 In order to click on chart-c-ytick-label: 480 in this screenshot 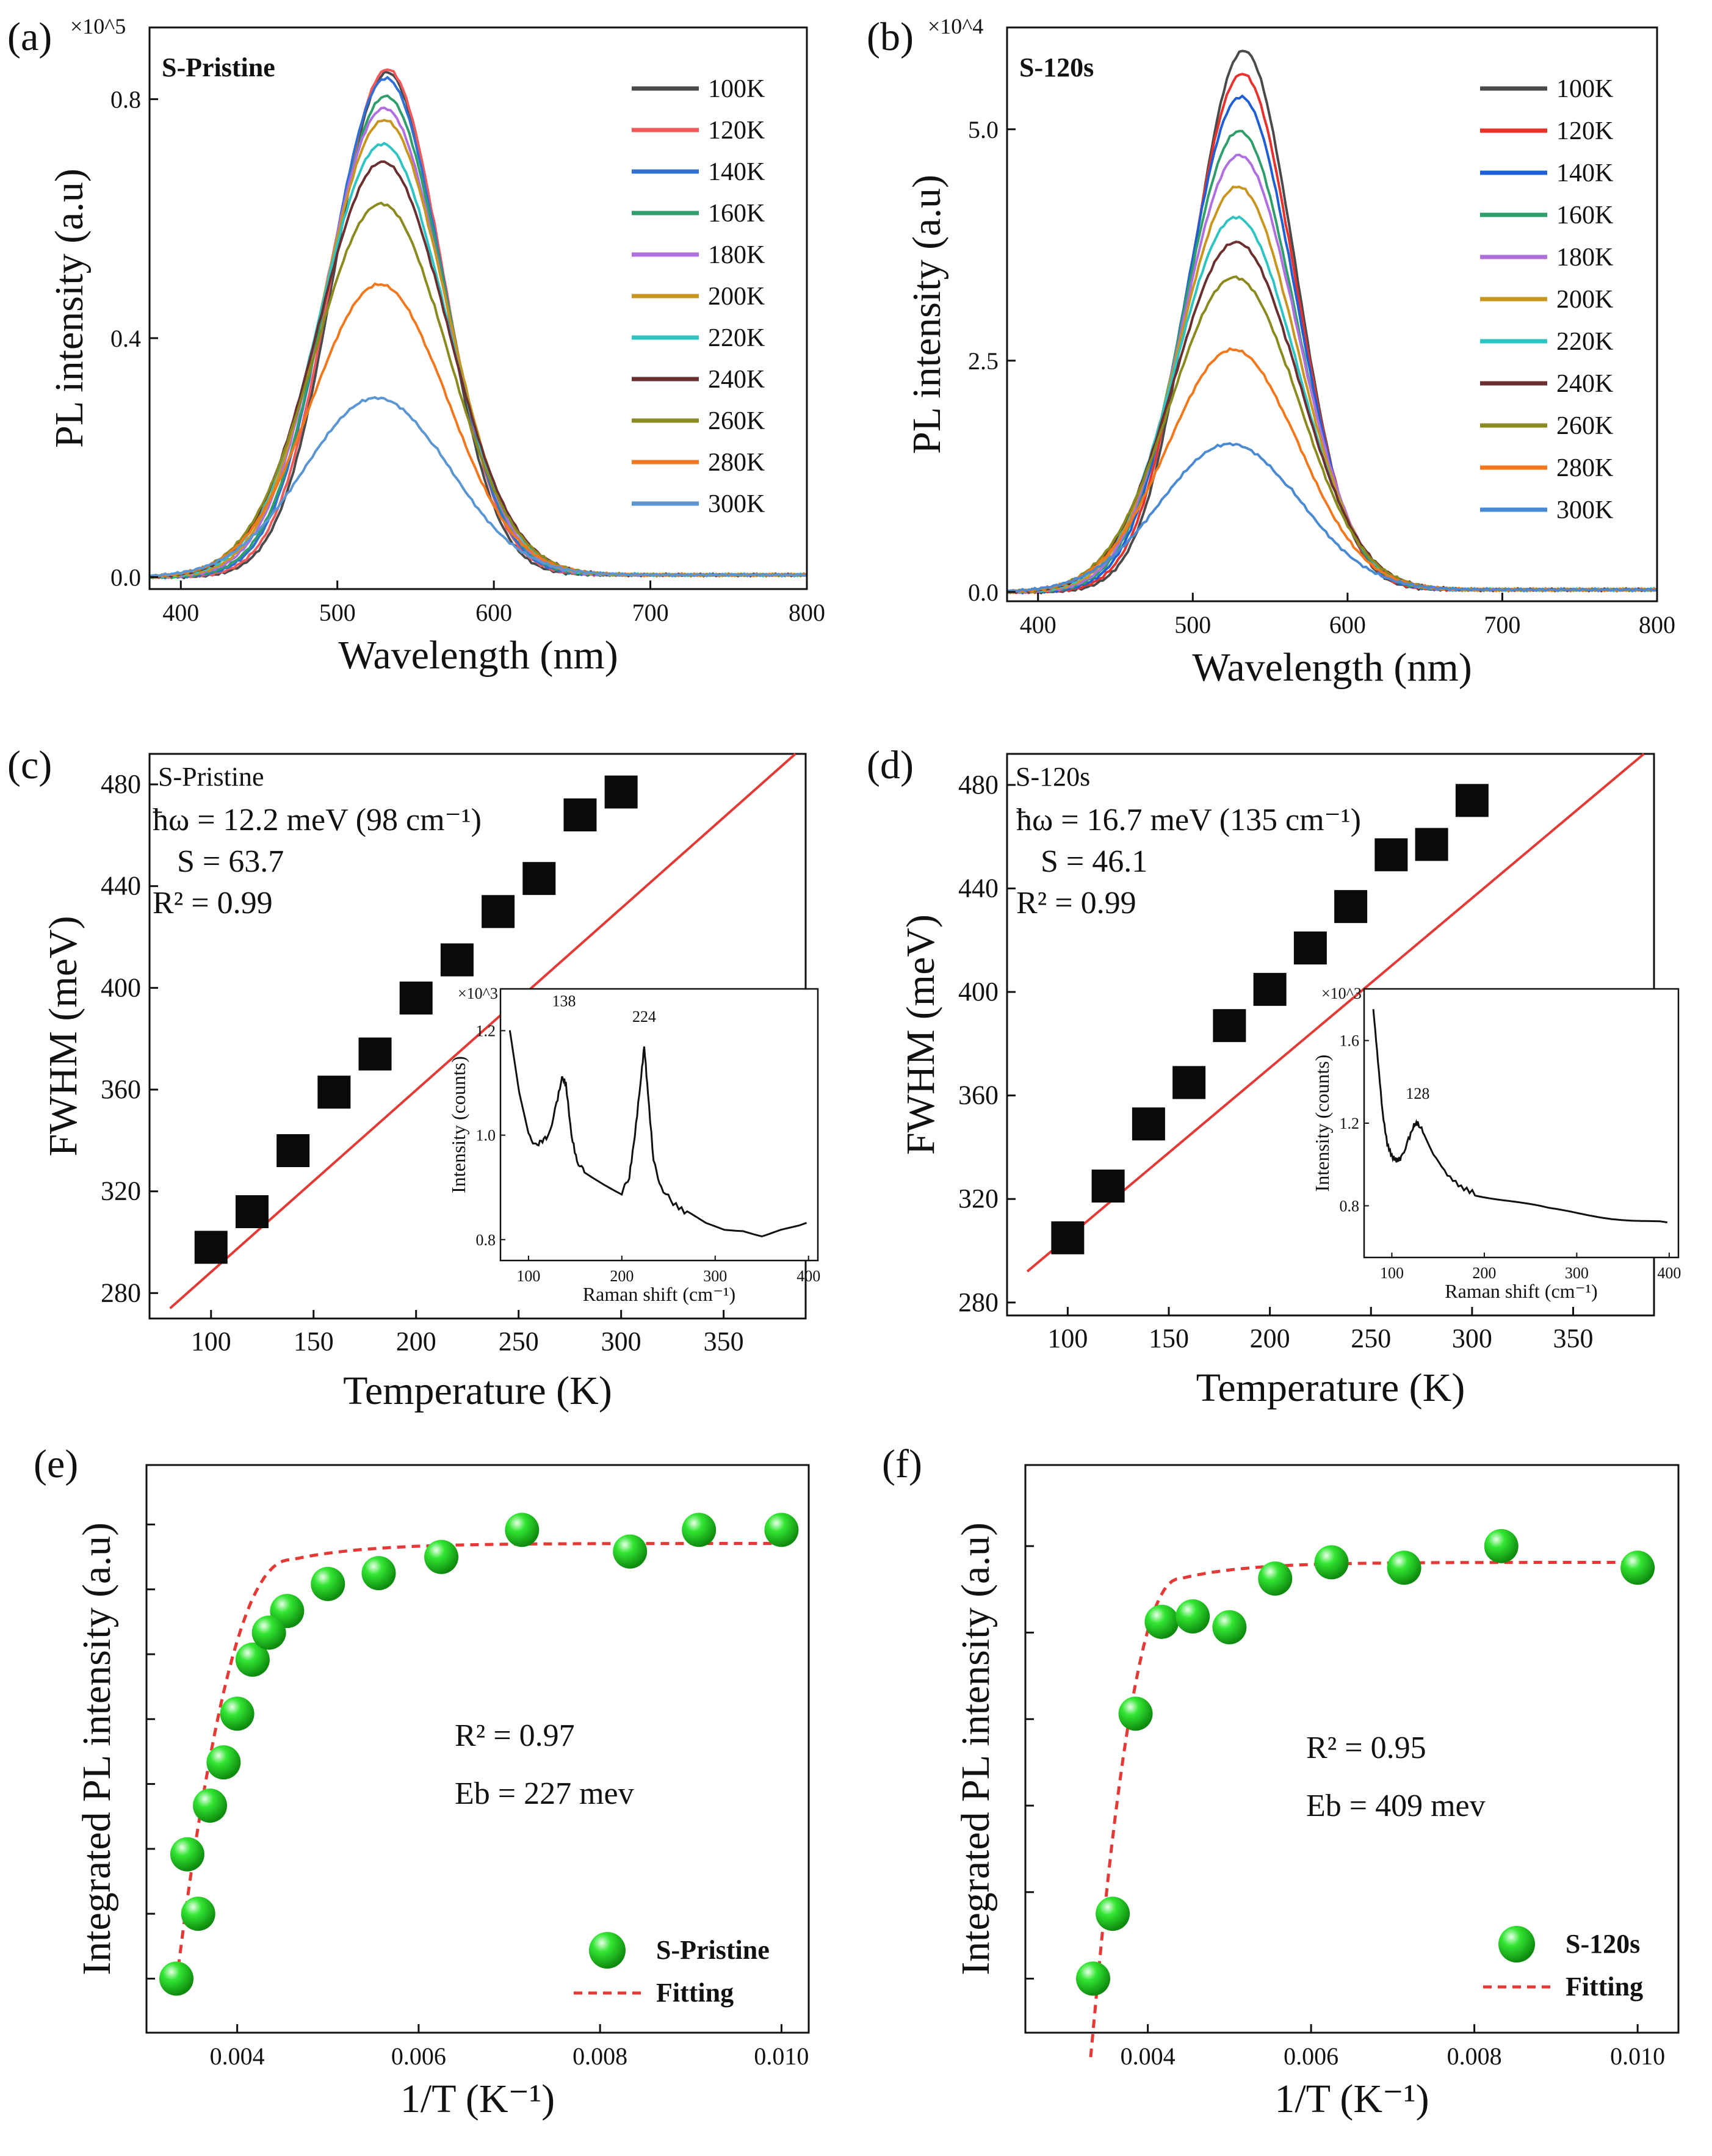, I will do `click(121, 784)`.